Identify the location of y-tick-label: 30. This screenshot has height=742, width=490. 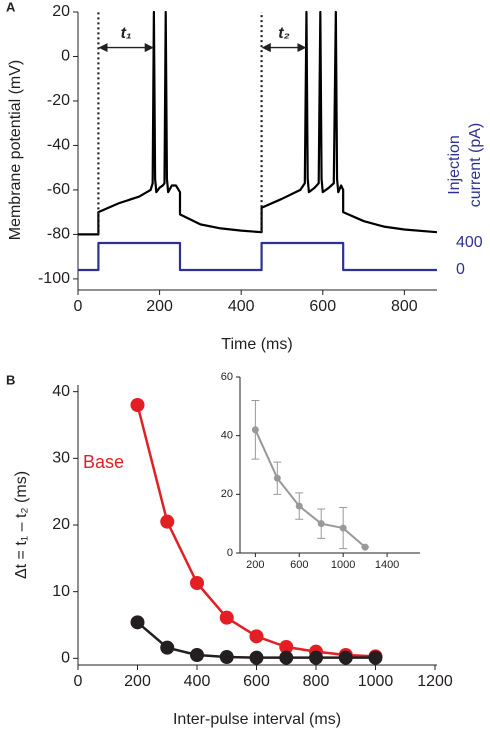
(61, 458).